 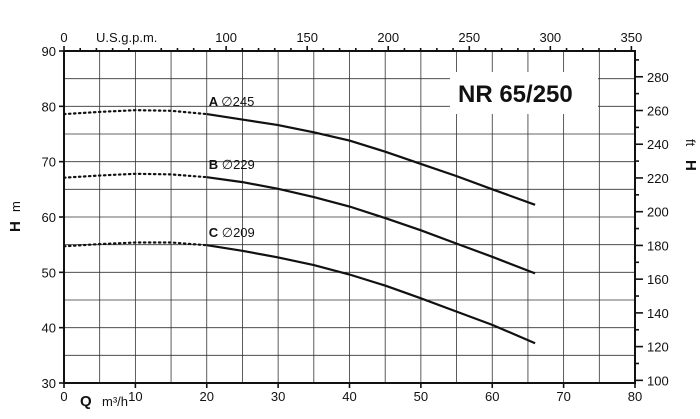 What do you see at coordinates (126, 37) in the screenshot?
I see `x2-axis-unit: U.S.g.p.m.` at bounding box center [126, 37].